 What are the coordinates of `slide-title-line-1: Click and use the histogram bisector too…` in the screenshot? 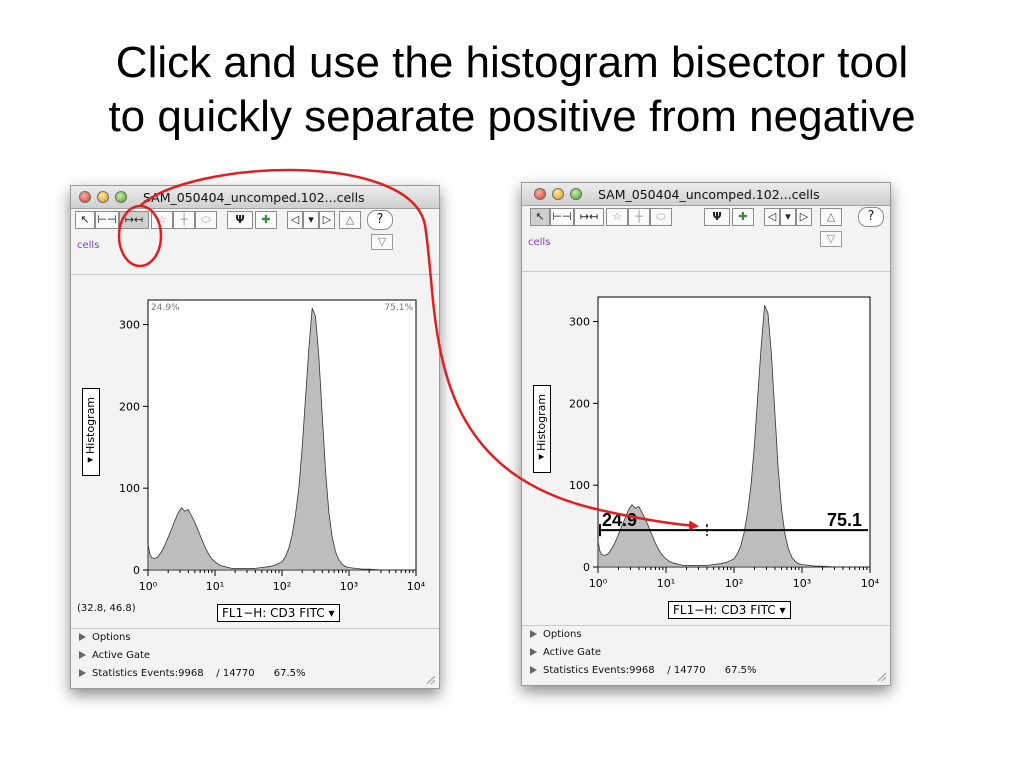 It's located at (512, 62).